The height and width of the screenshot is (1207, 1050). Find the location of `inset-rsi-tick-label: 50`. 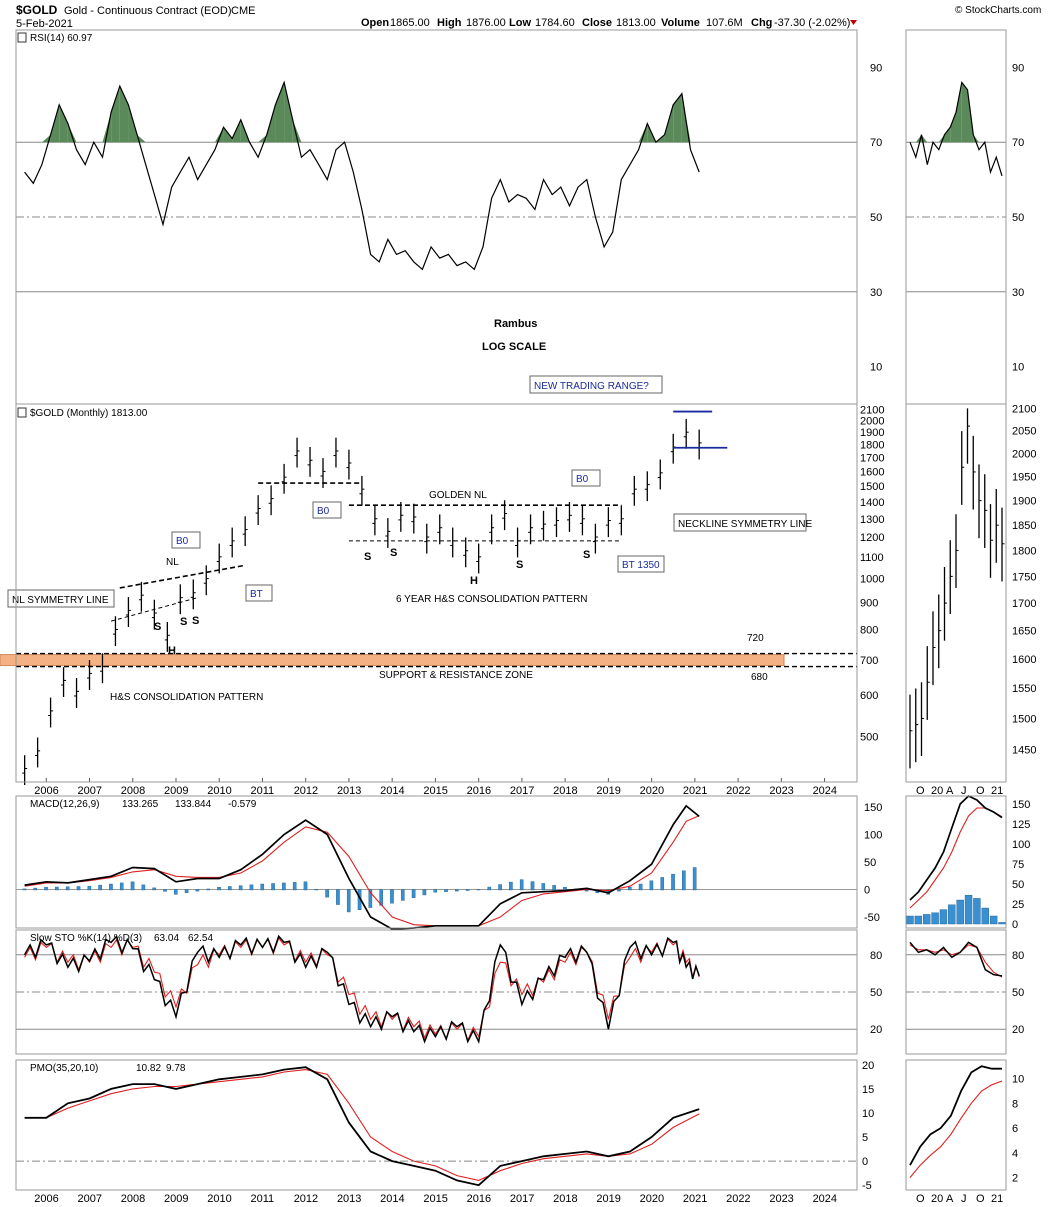

inset-rsi-tick-label: 50 is located at coordinates (1018, 218).